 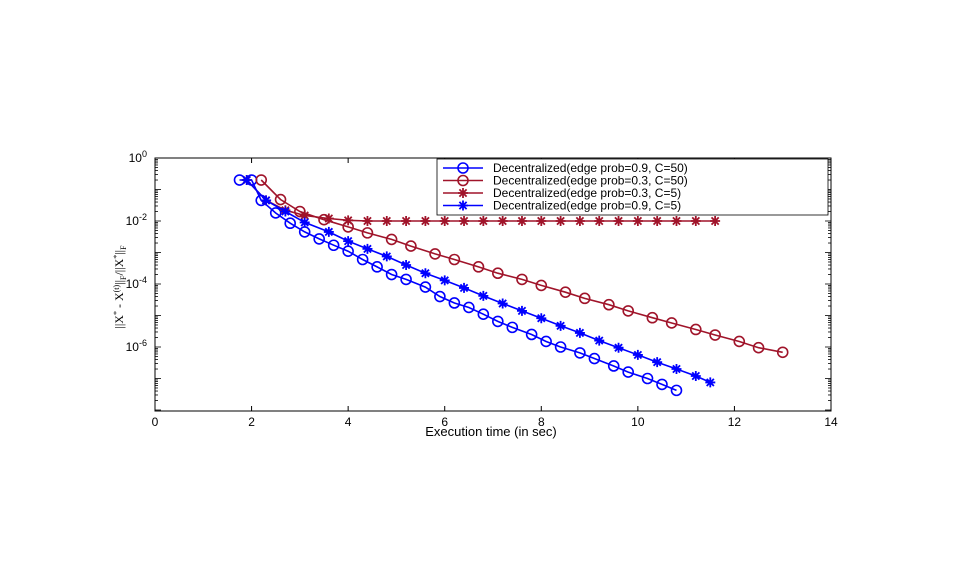 What do you see at coordinates (444, 422) in the screenshot?
I see `x-tick-label: 6` at bounding box center [444, 422].